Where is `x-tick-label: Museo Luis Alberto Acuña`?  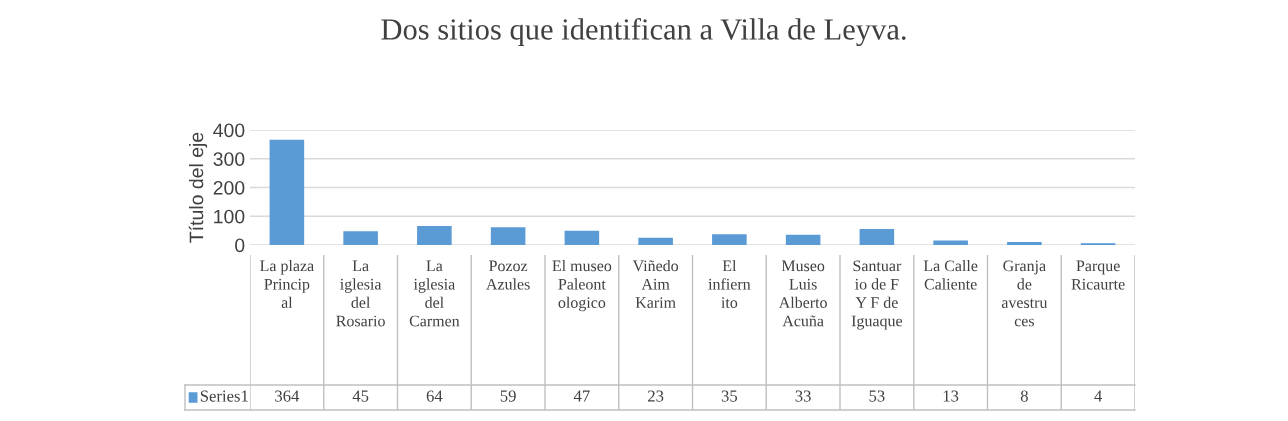 x-tick-label: Museo Luis Alberto Acuña is located at coordinates (802, 293).